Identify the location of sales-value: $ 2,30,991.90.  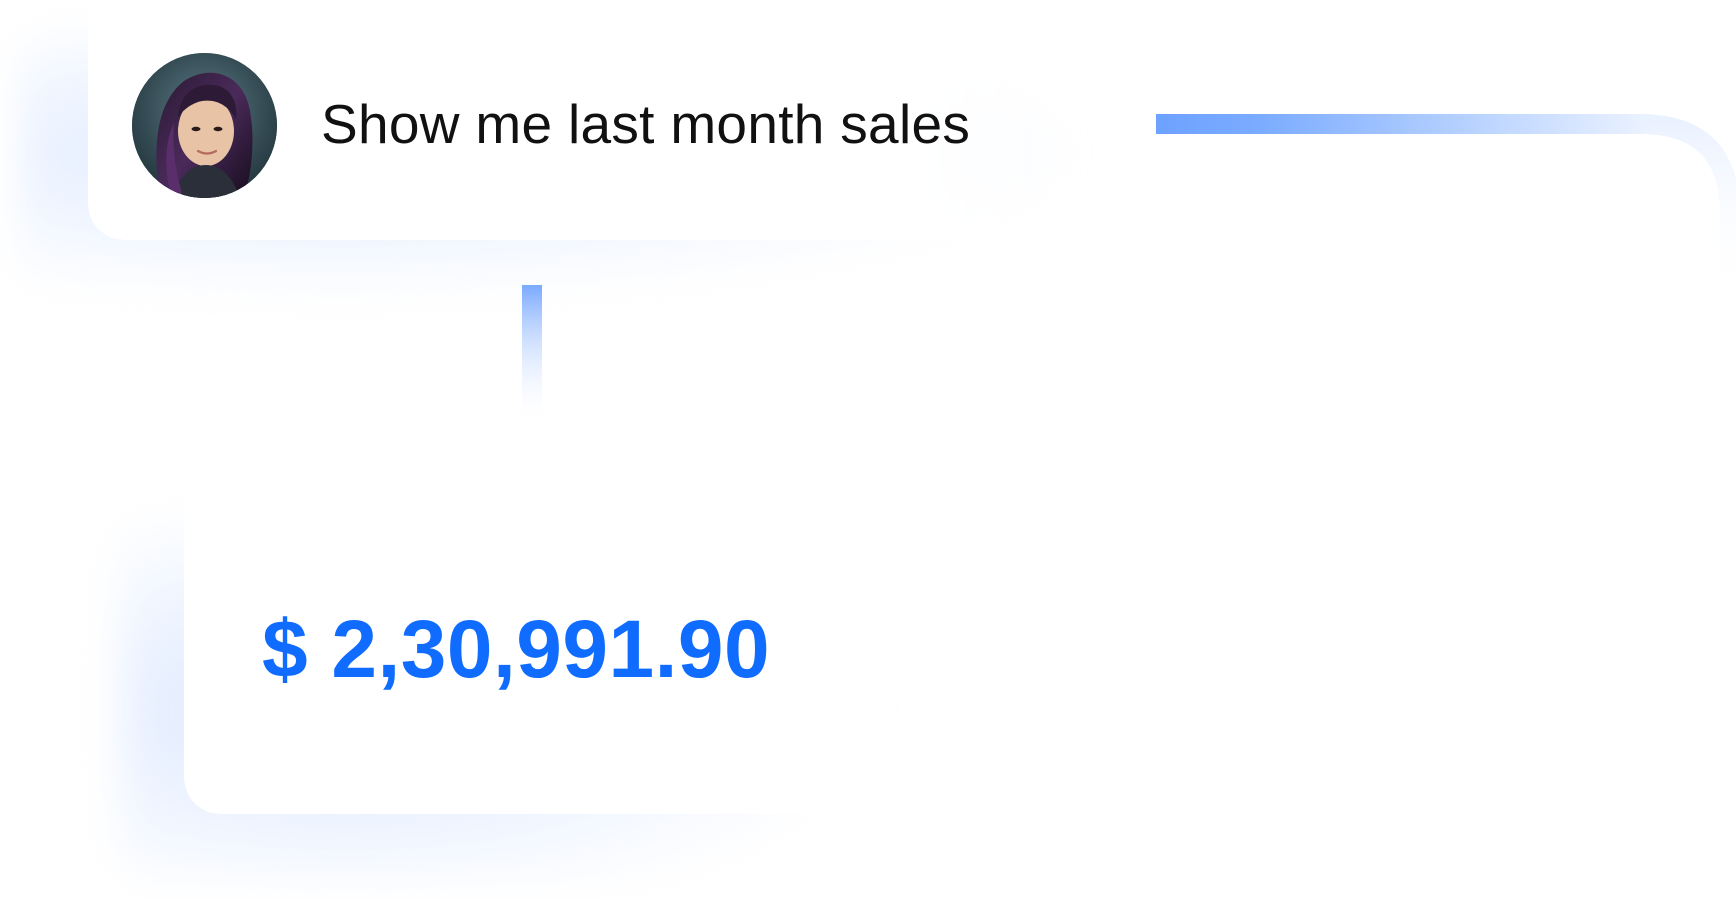
(516, 649).